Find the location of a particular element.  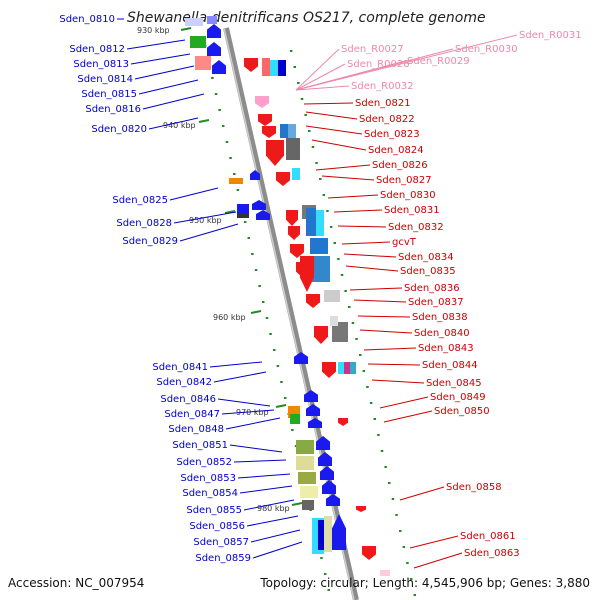

gene-label: Sden_0831 is located at coordinates (412, 210).